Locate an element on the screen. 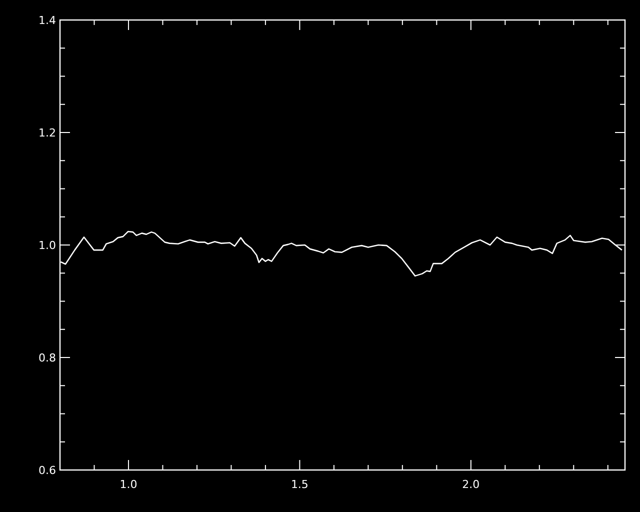  y-tick-label: 0.6 is located at coordinates (47, 470).